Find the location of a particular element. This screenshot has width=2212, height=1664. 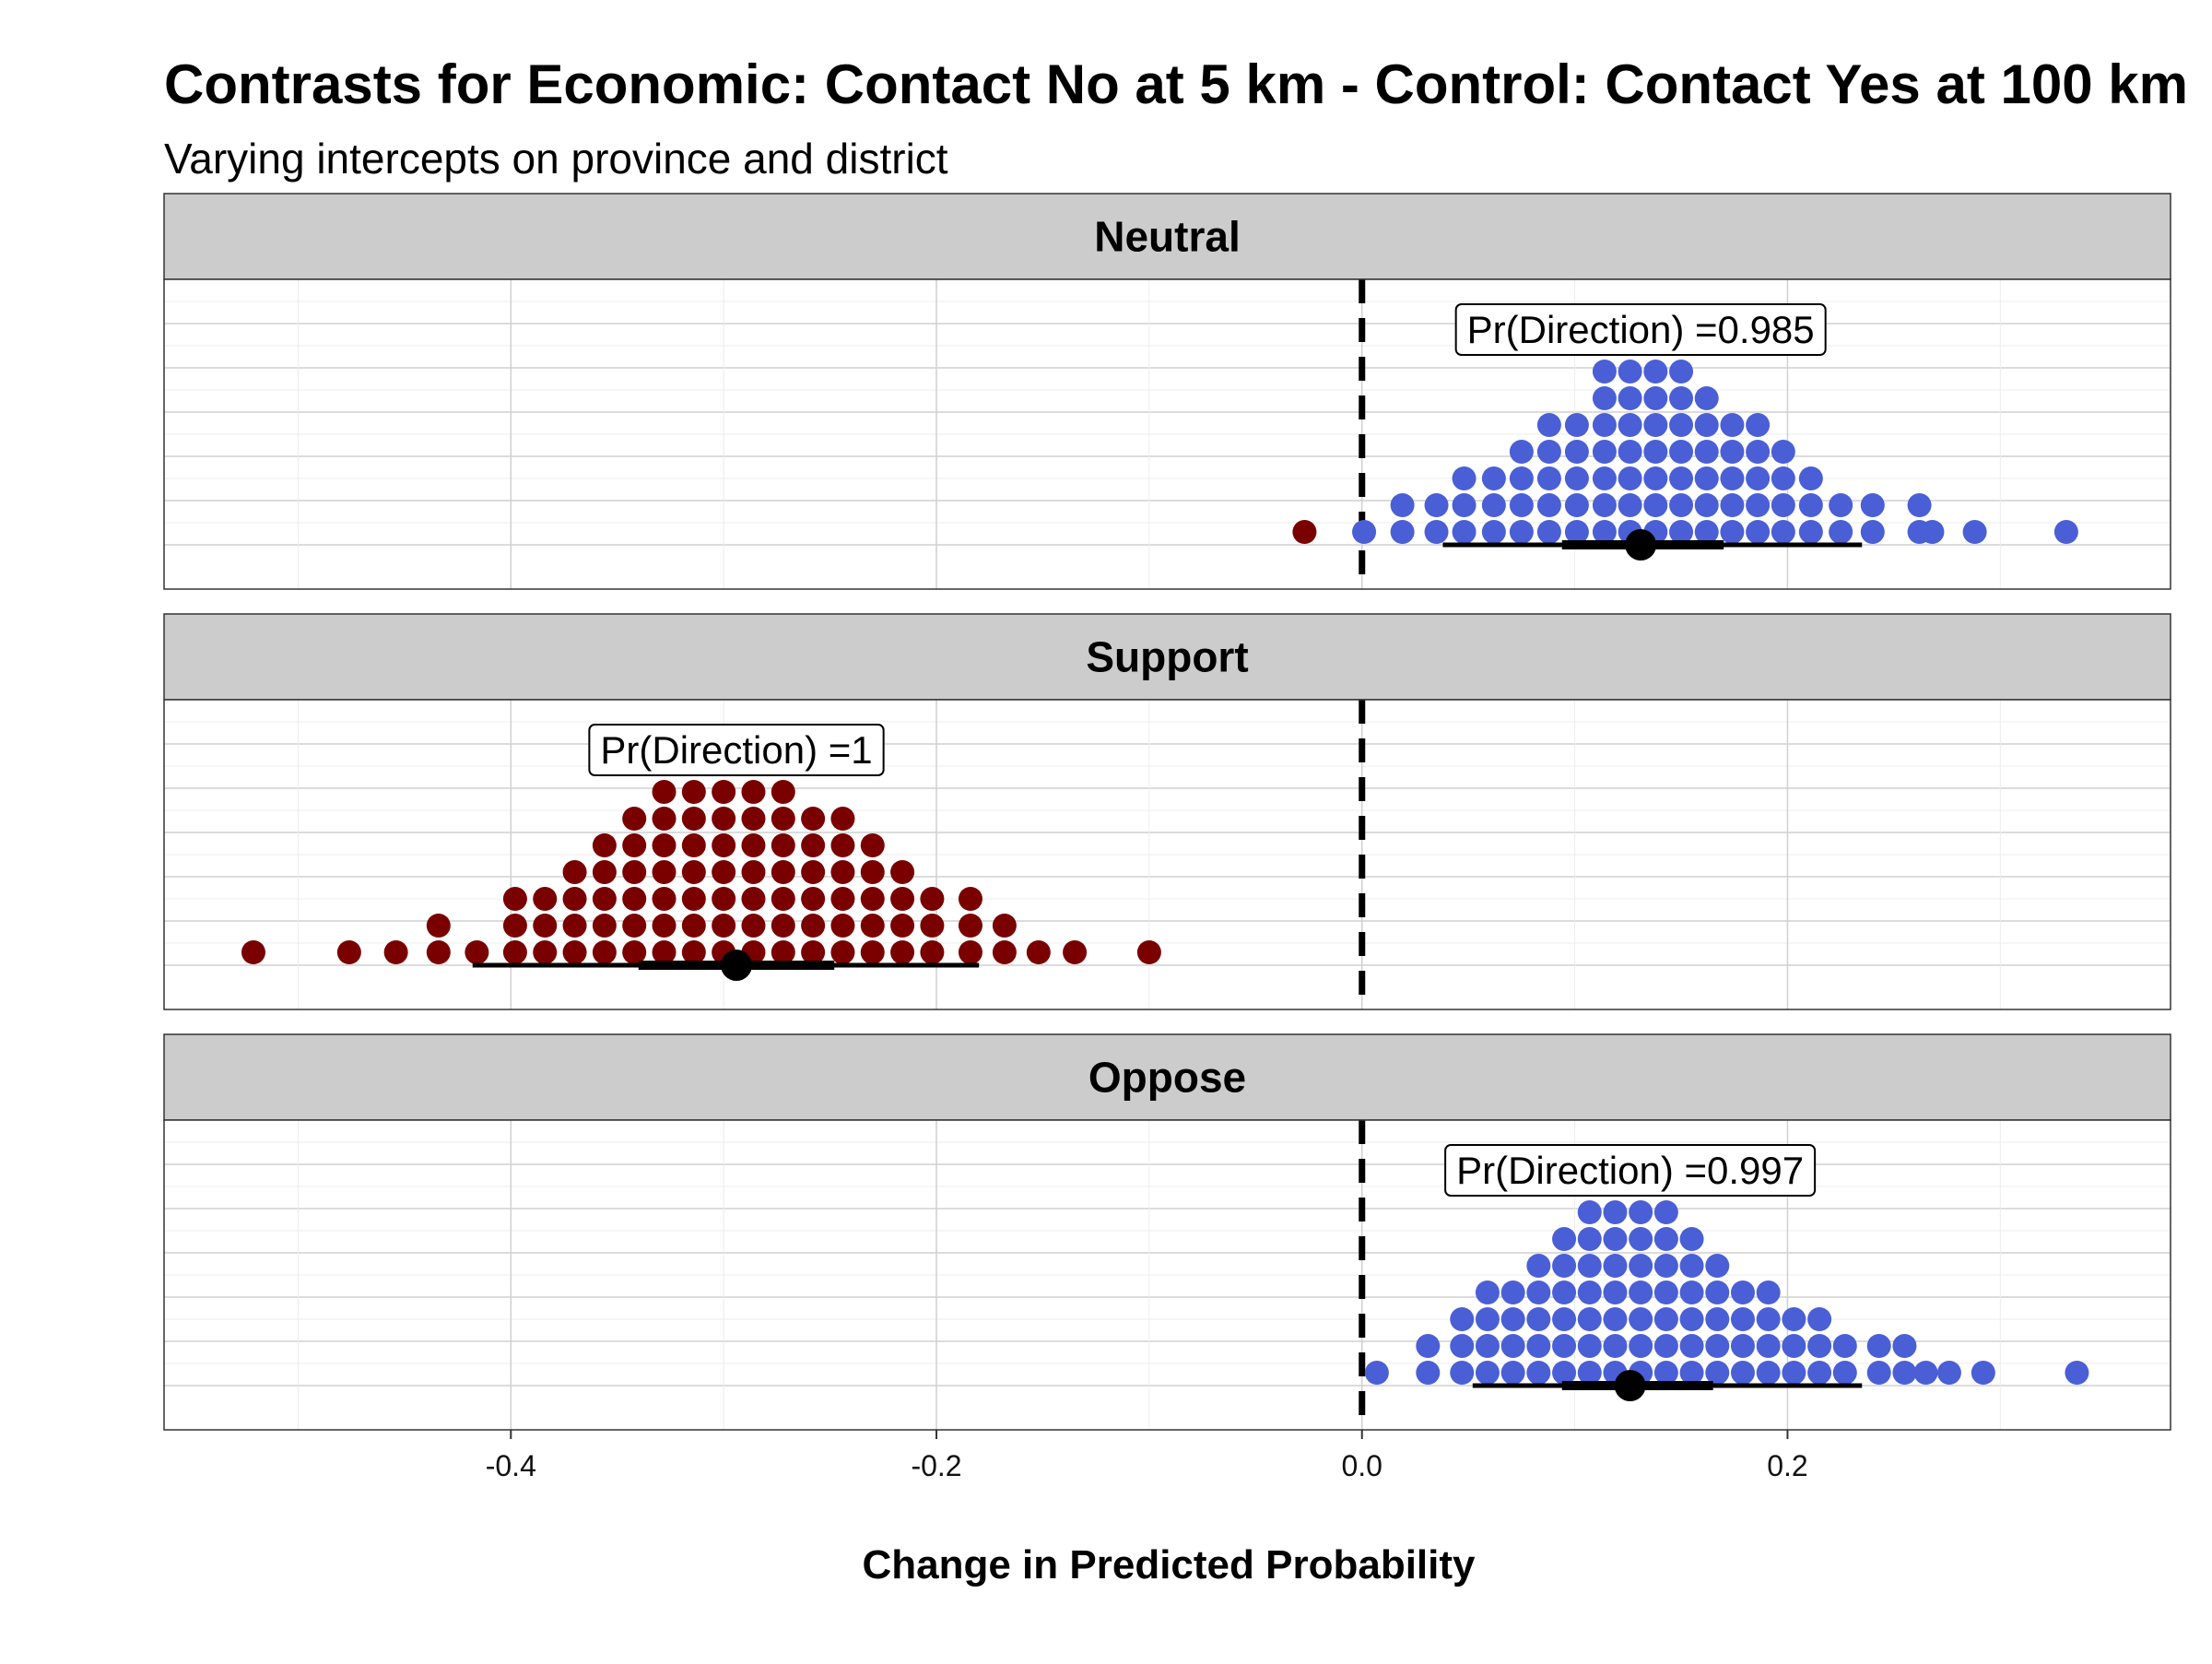

pd-label-text: Pr(Direction) =0.985 is located at coordinates (1641, 329).